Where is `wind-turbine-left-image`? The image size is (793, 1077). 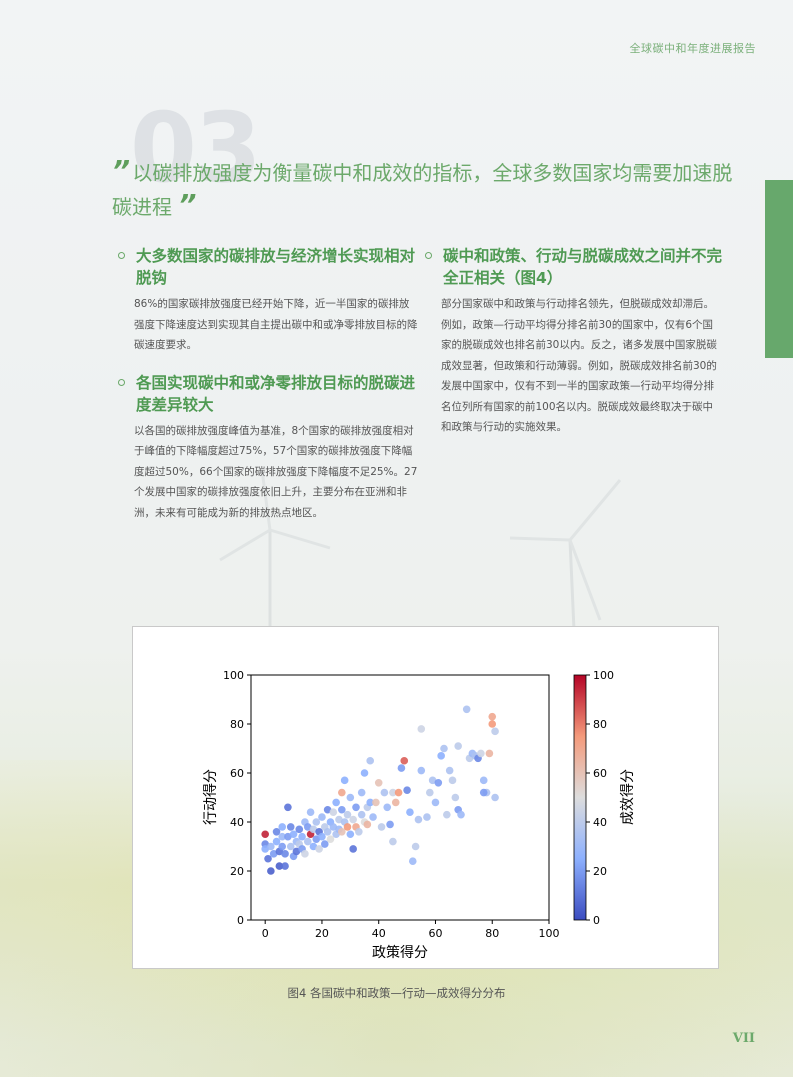
wind-turbine-left-image is located at coordinates (275, 550).